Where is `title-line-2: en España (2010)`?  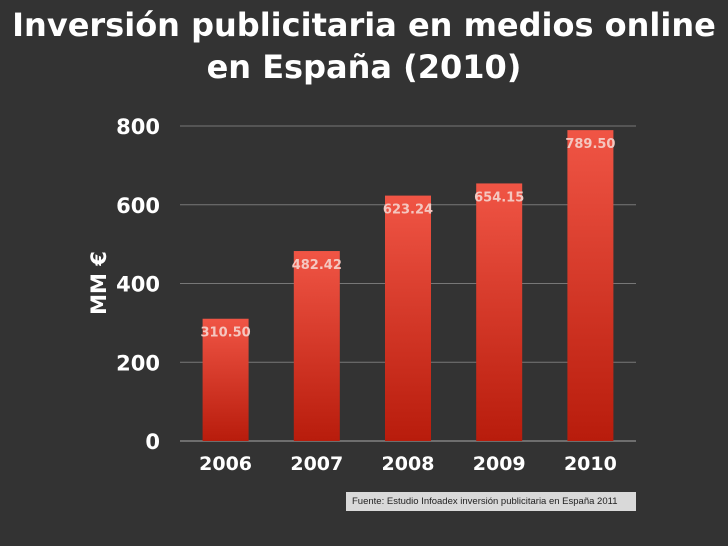
title-line-2: en España (2010) is located at coordinates (364, 67).